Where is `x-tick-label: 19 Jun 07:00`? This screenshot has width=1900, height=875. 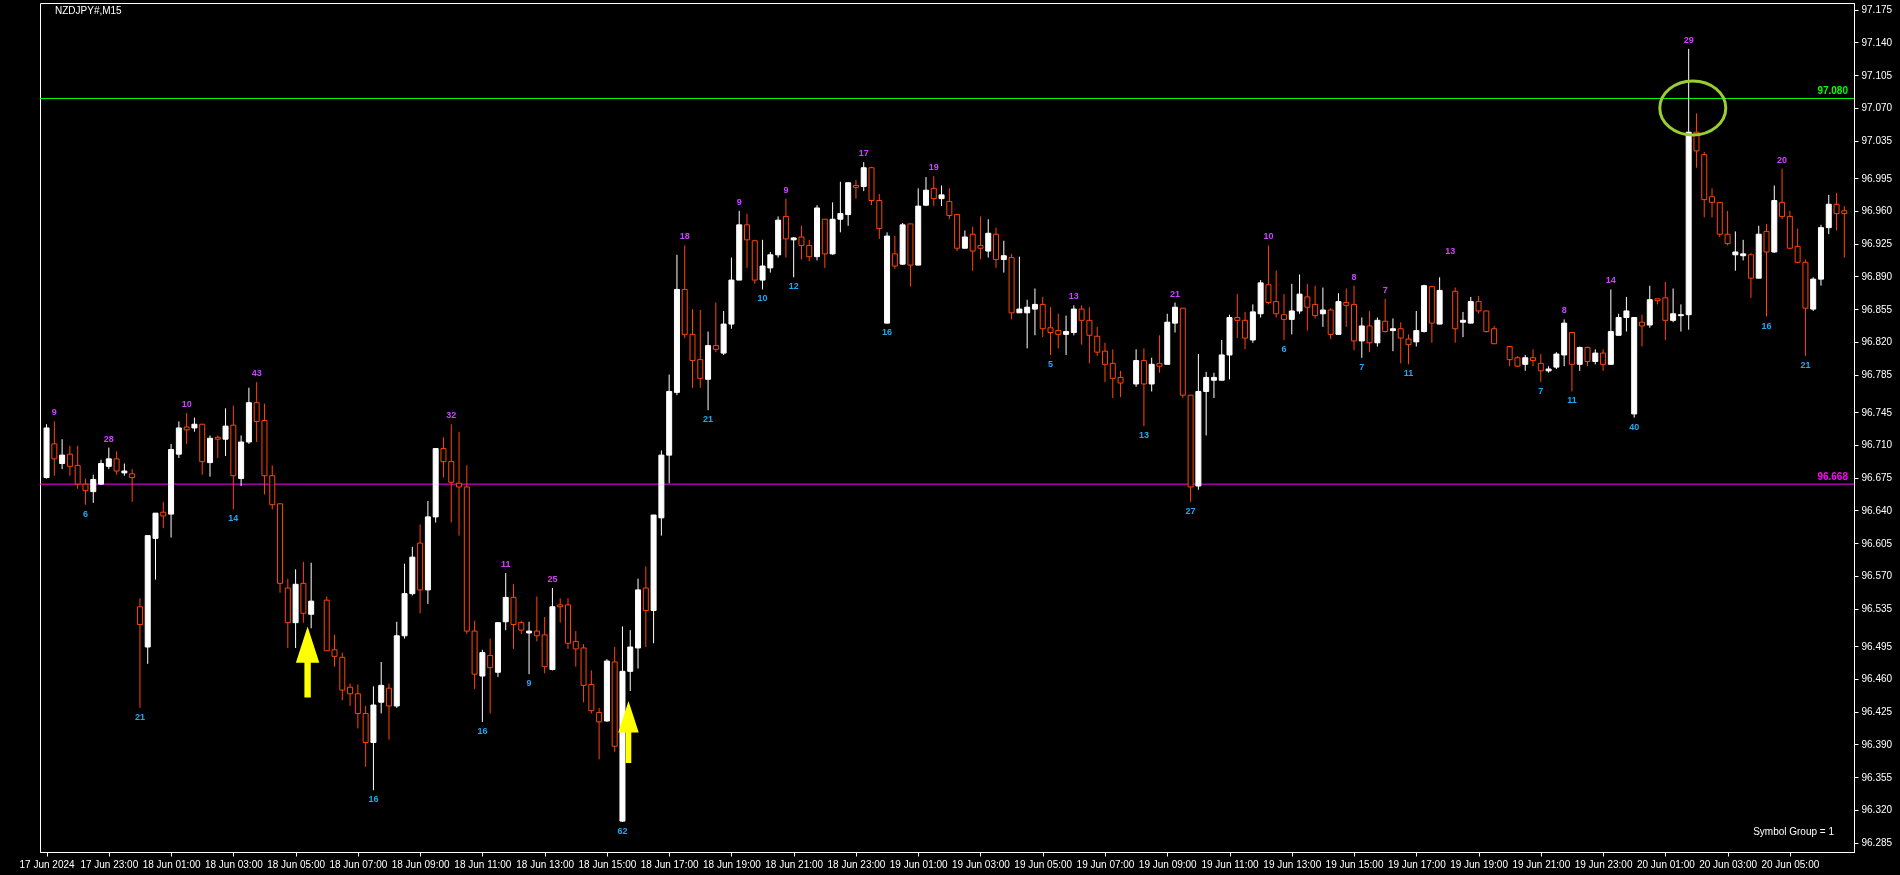
x-tick-label: 19 Jun 07:00 is located at coordinates (1105, 864).